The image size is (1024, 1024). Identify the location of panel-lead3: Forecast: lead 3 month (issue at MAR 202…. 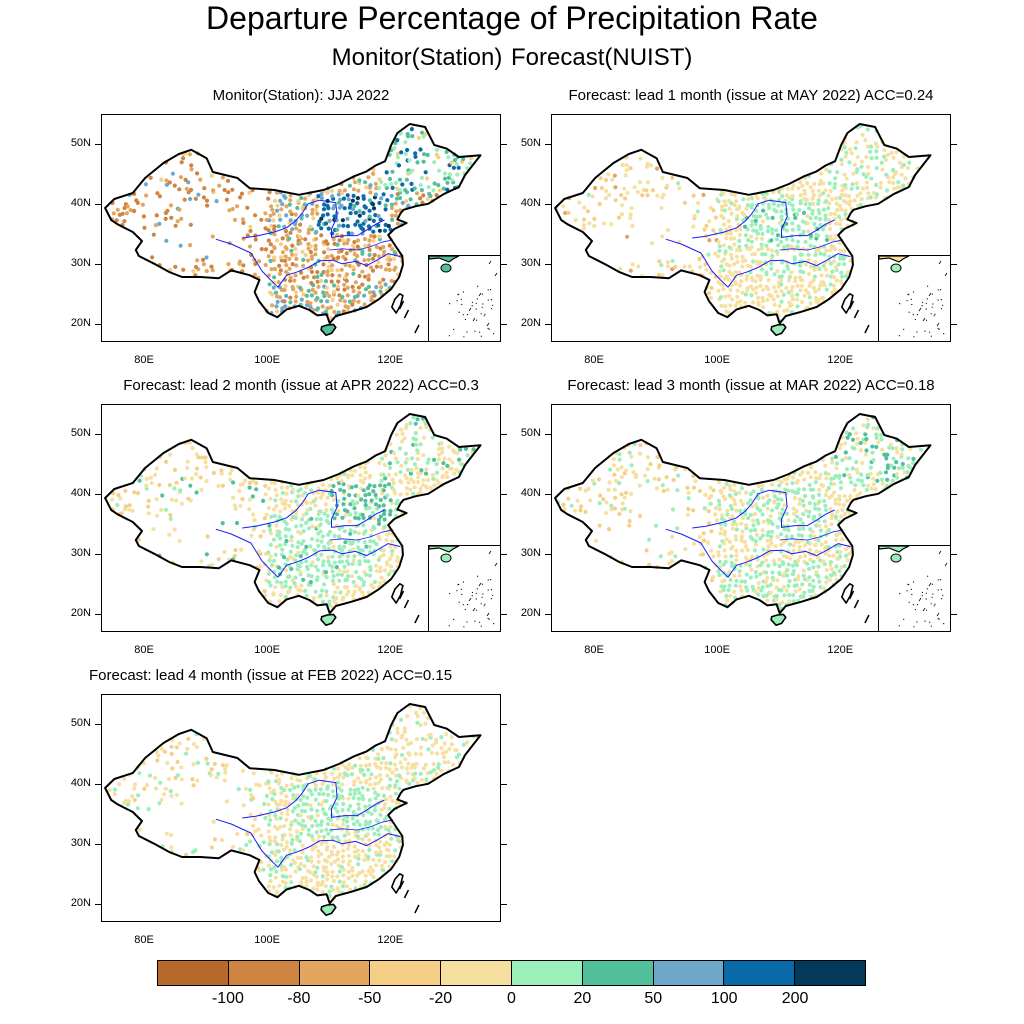
(739, 518).